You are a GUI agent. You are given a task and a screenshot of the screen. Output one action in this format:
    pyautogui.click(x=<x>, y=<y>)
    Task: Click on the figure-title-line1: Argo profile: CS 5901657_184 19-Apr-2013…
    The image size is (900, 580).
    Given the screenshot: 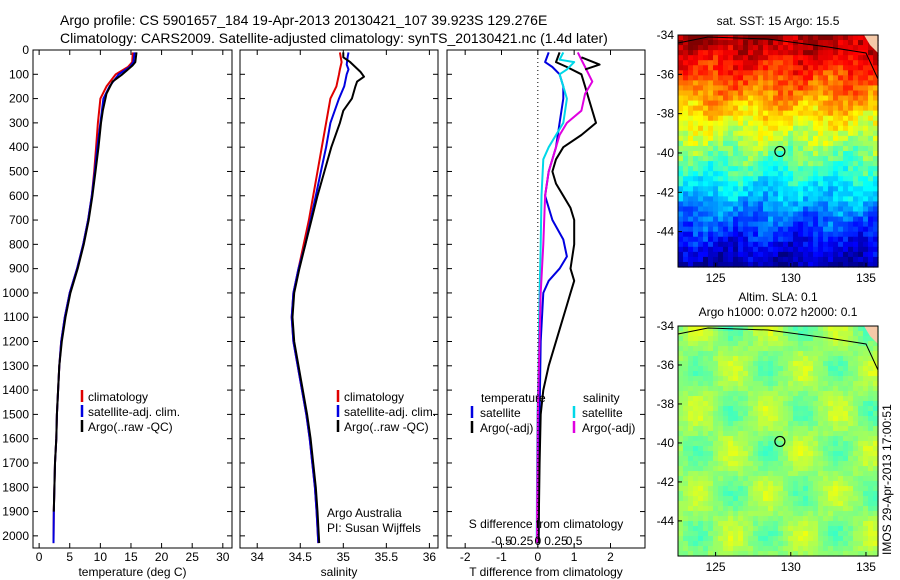 What is the action you would take?
    pyautogui.click(x=304, y=20)
    